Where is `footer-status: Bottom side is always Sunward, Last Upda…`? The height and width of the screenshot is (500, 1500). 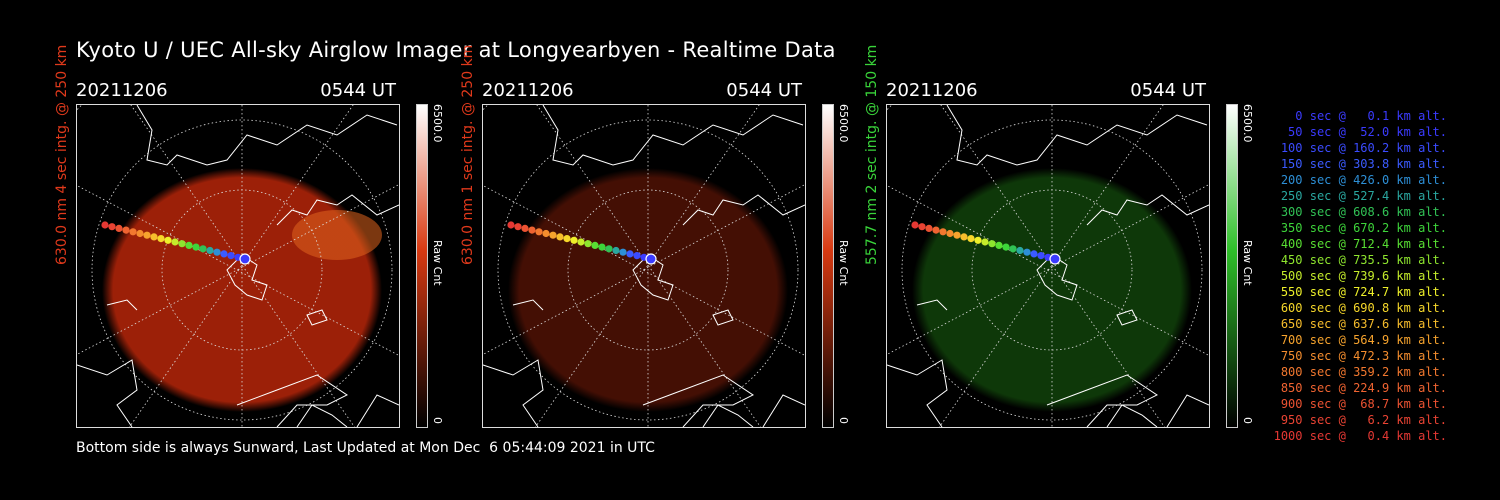
footer-status: Bottom side is always Sunward, Last Upda… is located at coordinates (365, 448).